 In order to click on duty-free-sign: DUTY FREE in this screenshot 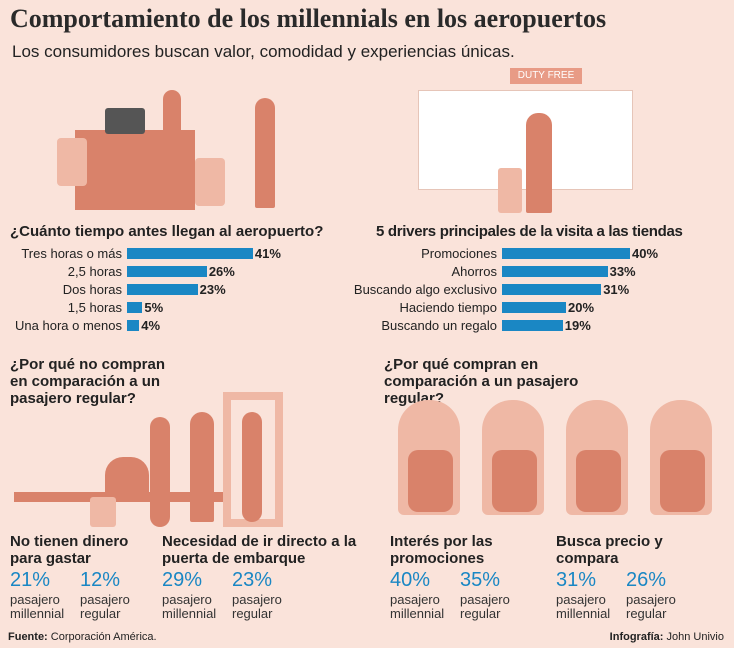, I will do `click(546, 76)`.